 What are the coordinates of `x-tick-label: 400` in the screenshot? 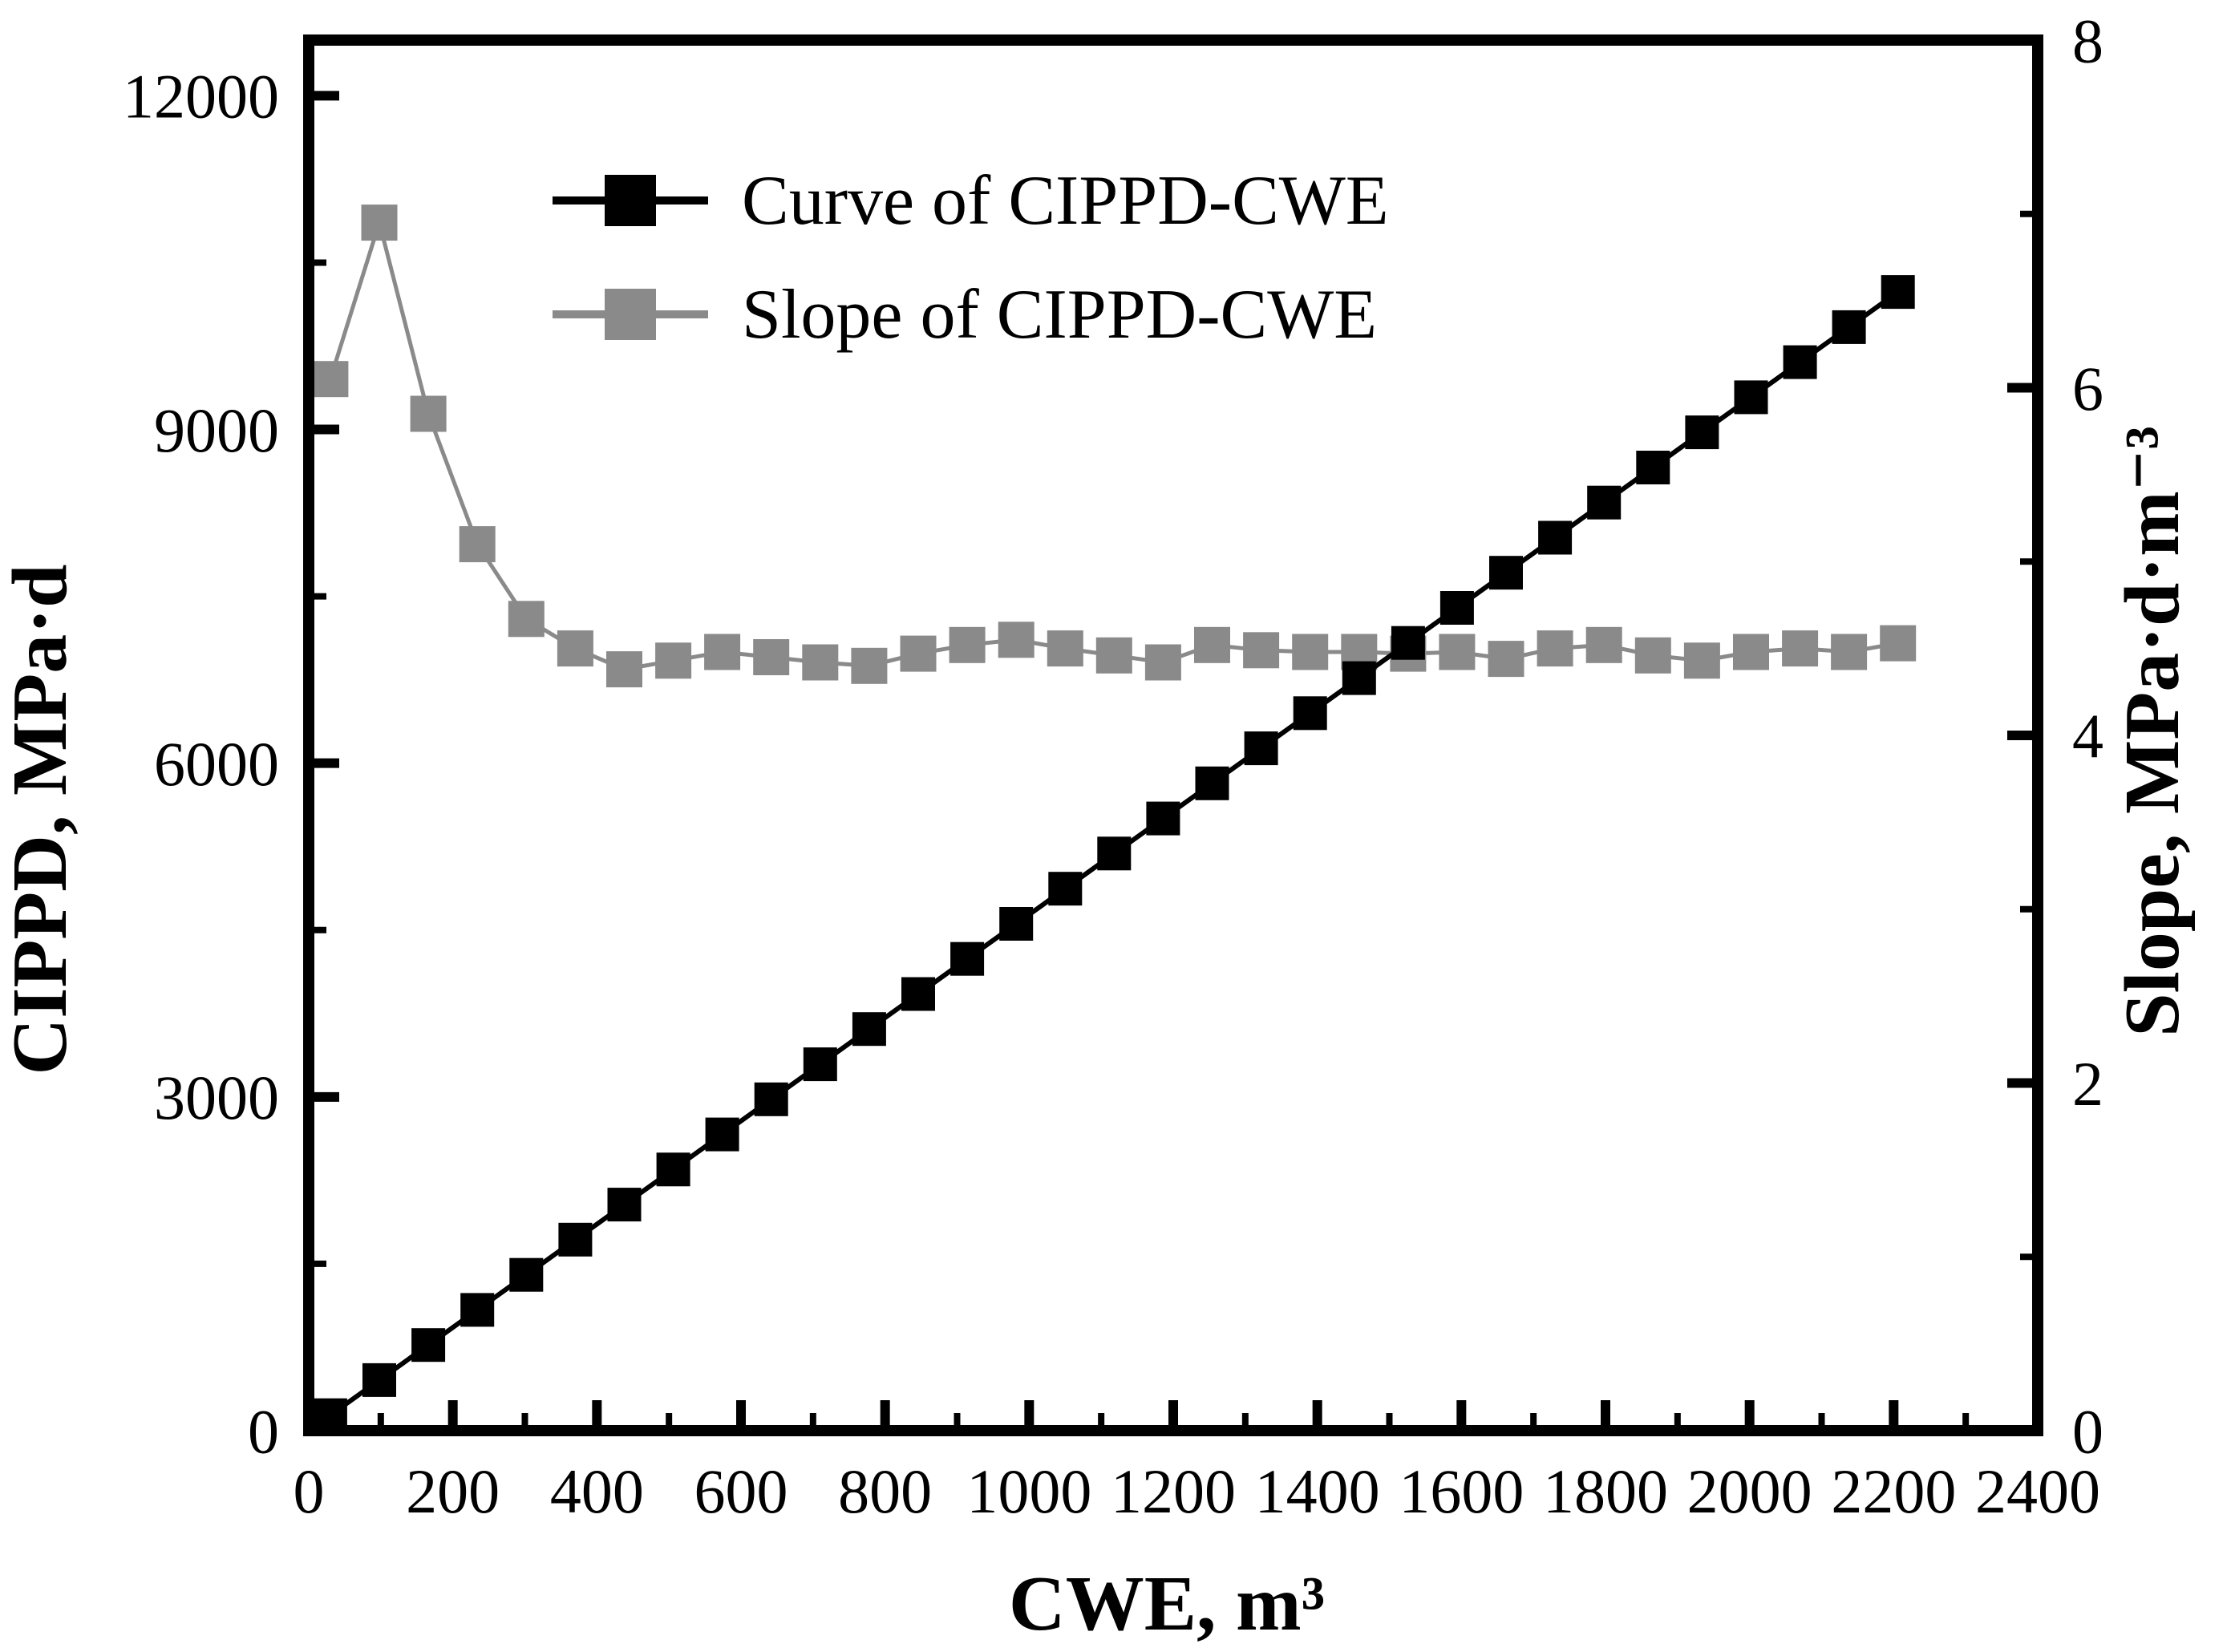 It's located at (597, 1491).